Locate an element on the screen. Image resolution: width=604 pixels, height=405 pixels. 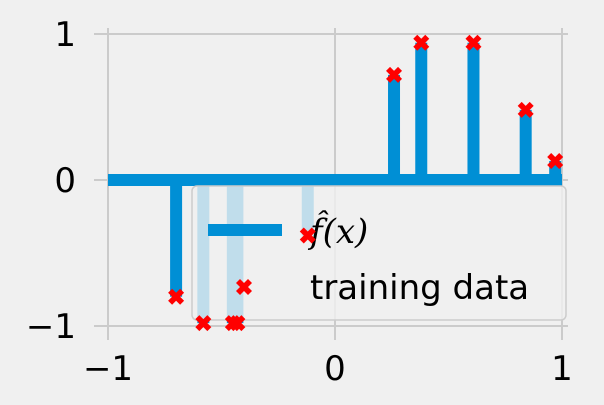
y-tick-label: 1 is located at coordinates (65, 35).